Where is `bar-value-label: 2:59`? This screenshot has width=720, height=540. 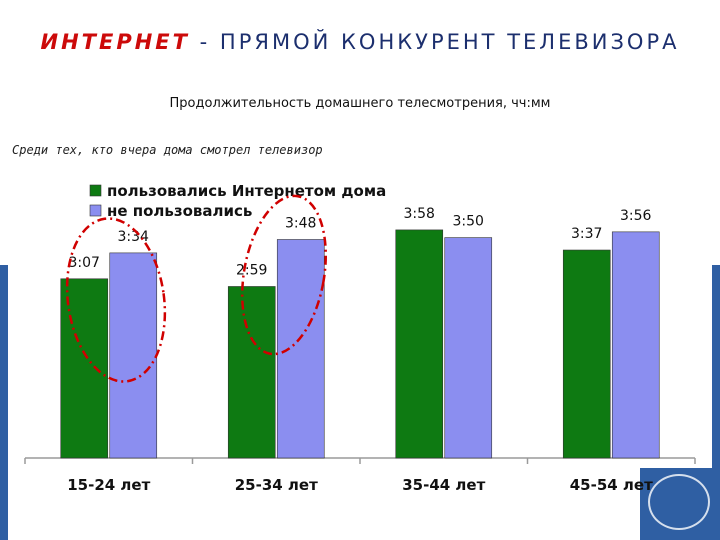
bar-value-label: 2:59 is located at coordinates (251, 270).